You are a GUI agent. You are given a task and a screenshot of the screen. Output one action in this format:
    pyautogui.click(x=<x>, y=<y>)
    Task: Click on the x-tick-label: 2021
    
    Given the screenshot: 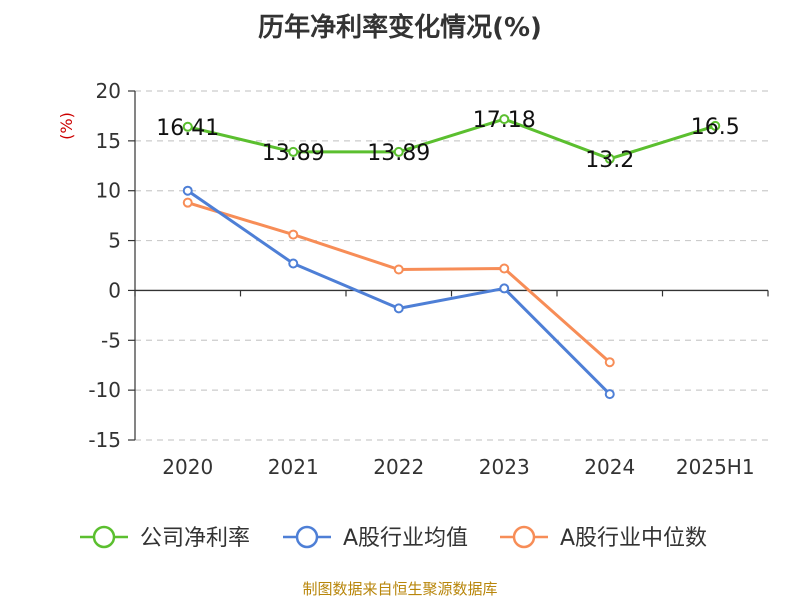 What is the action you would take?
    pyautogui.click(x=293, y=467)
    